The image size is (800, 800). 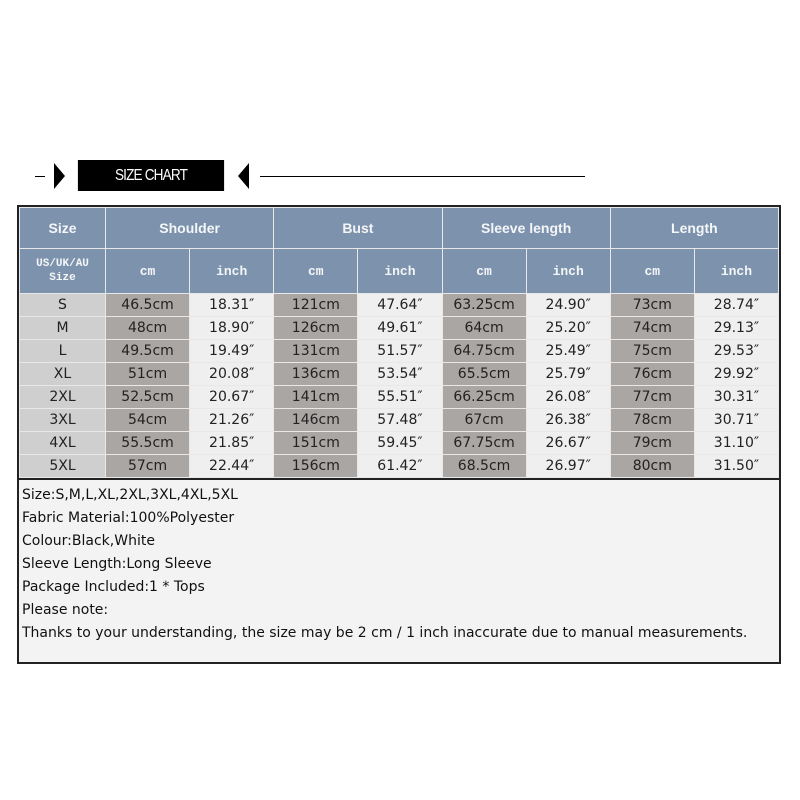 I want to click on inch-cell: 18.31″, so click(x=232, y=305).